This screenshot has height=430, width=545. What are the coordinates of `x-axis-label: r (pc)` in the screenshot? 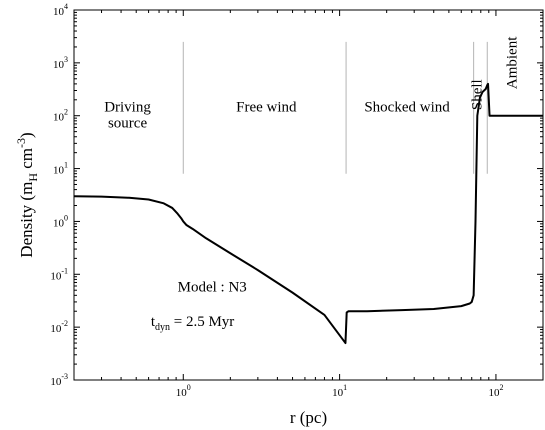 It's located at (308, 417).